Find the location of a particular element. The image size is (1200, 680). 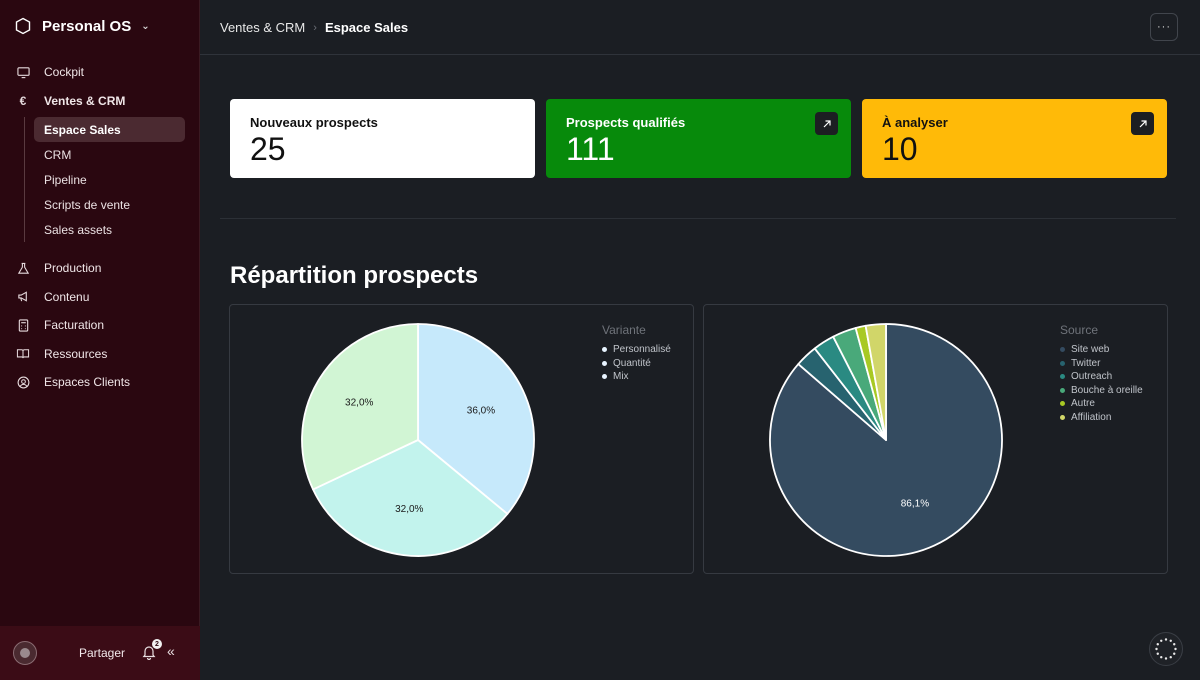

sidebar-item-facturation: Facturation is located at coordinates (100, 325).